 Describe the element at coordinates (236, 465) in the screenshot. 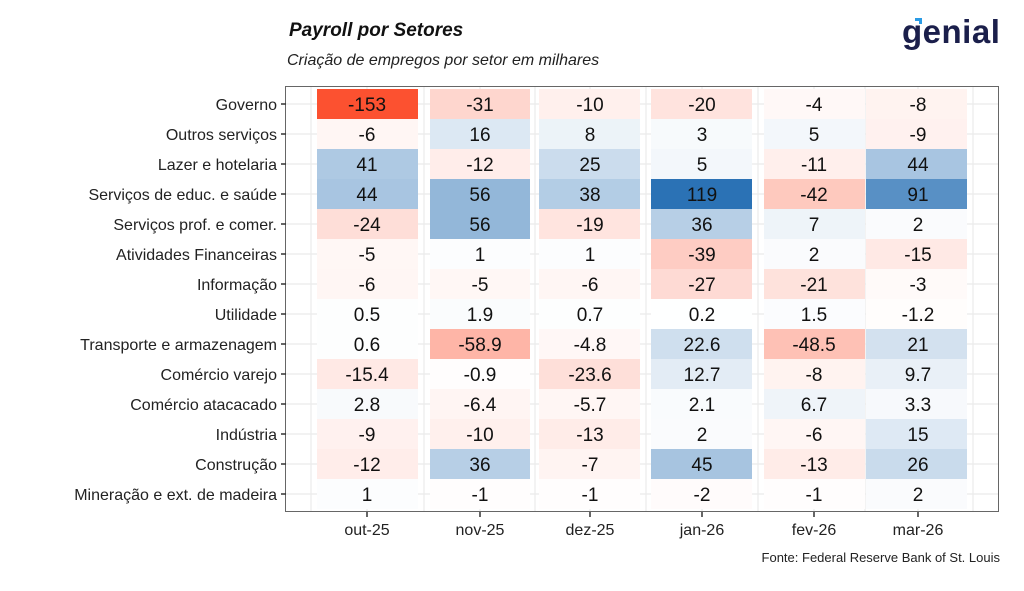

I see `y-tick-label: Construção` at that location.